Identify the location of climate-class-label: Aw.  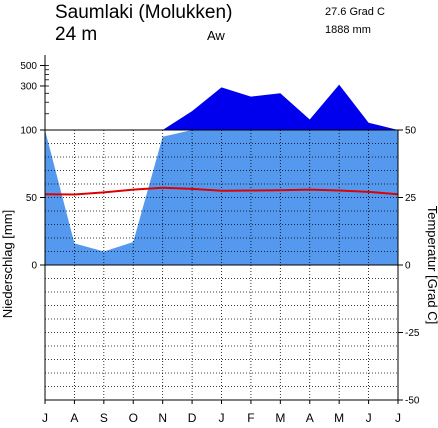
(216, 35).